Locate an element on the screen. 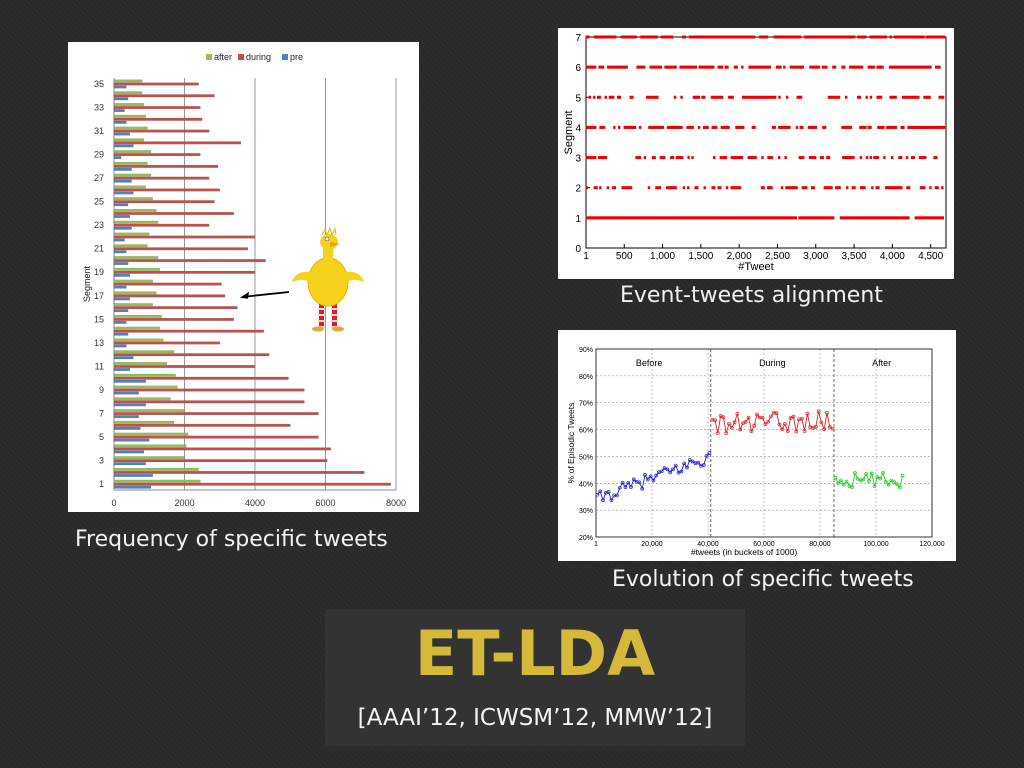 The image size is (1024, 768). y-tick-label: 0 is located at coordinates (578, 249).